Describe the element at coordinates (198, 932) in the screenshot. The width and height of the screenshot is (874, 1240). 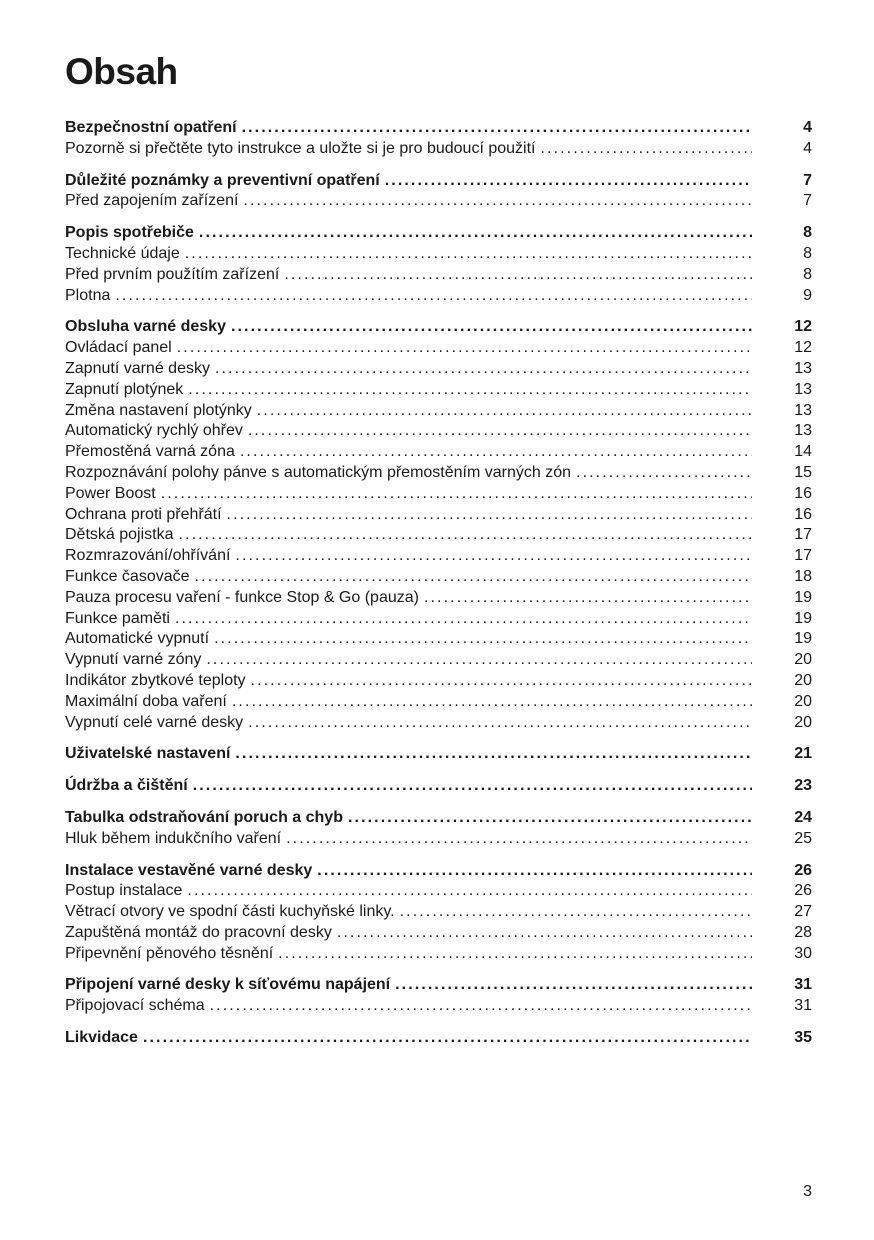
I see `toc-entry-label: Zapuštěná montáž do pracovní desky` at that location.